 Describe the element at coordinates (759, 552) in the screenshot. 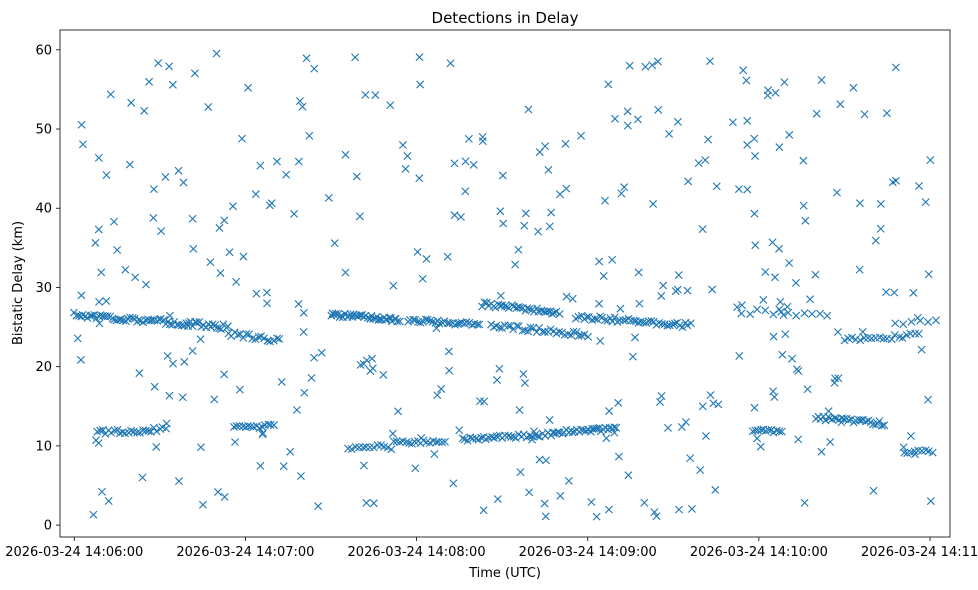

I see `x-tick-label: 2026-03-24 14:10:00` at that location.